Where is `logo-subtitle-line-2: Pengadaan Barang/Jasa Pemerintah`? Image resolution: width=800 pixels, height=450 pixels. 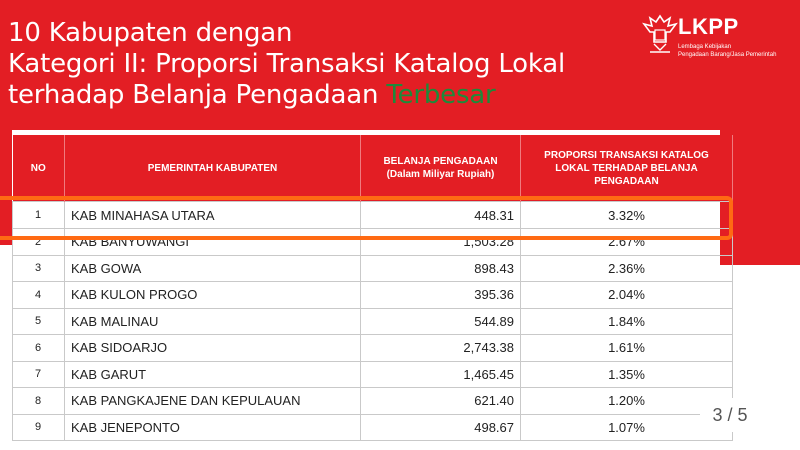
logo-subtitle-line-2: Pengadaan Barang/Jasa Pemerintah is located at coordinates (727, 55).